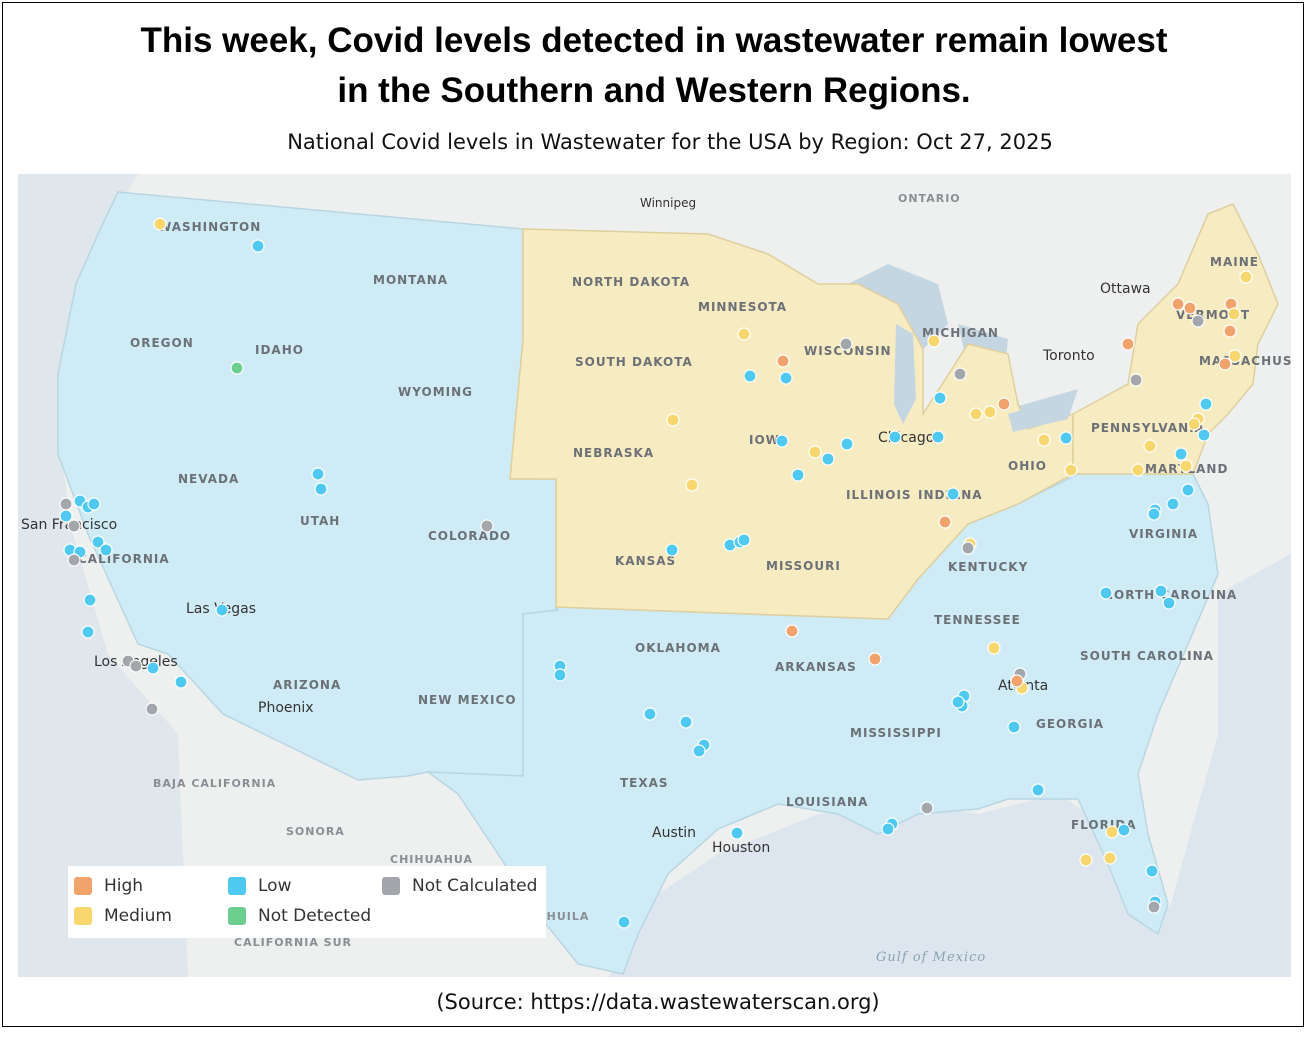 The width and height of the screenshot is (1308, 1039). What do you see at coordinates (467, 700) in the screenshot?
I see `label-new-mexico: NEW MEXICO` at bounding box center [467, 700].